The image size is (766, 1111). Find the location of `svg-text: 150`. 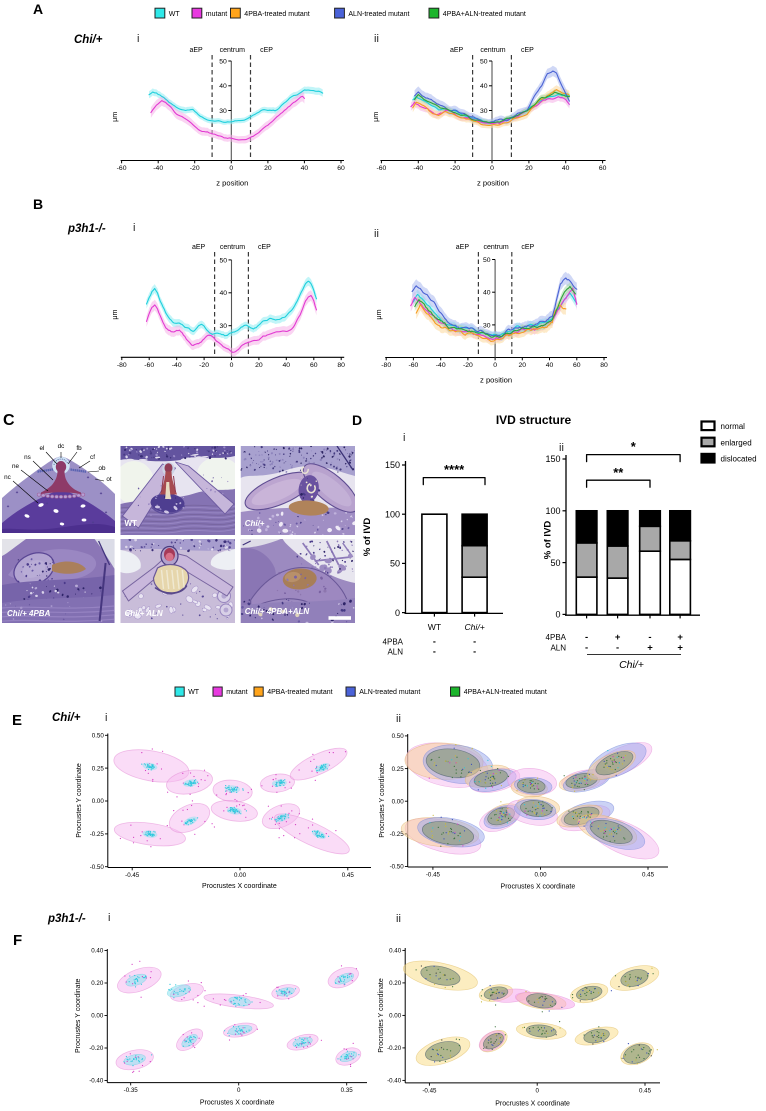

svg-text: 150 is located at coordinates (552, 459).